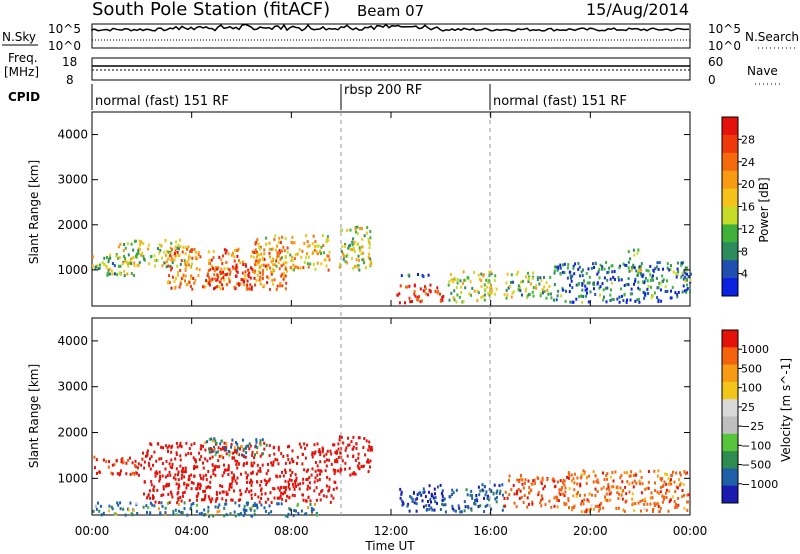 The image size is (800, 554). What do you see at coordinates (751, 368) in the screenshot?
I see `velocity-colorbar-tick-label: 500` at bounding box center [751, 368].